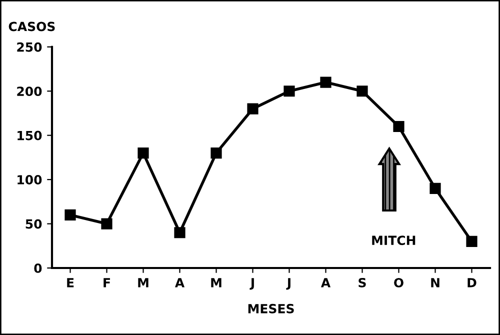 The image size is (500, 335). I want to click on x-tick-label: E, so click(70, 283).